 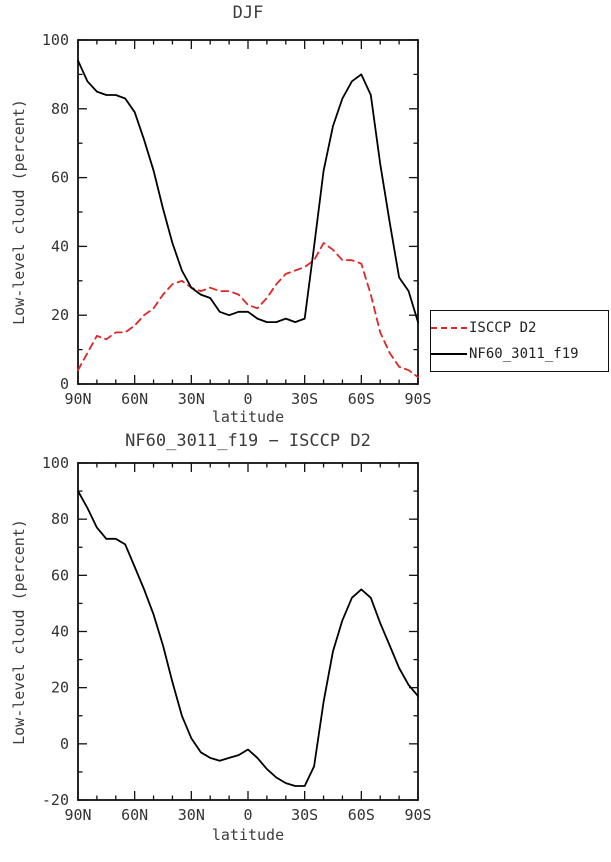 I want to click on chart1-title: NF60_3011_f19 − ISCCP D2, so click(x=248, y=441).